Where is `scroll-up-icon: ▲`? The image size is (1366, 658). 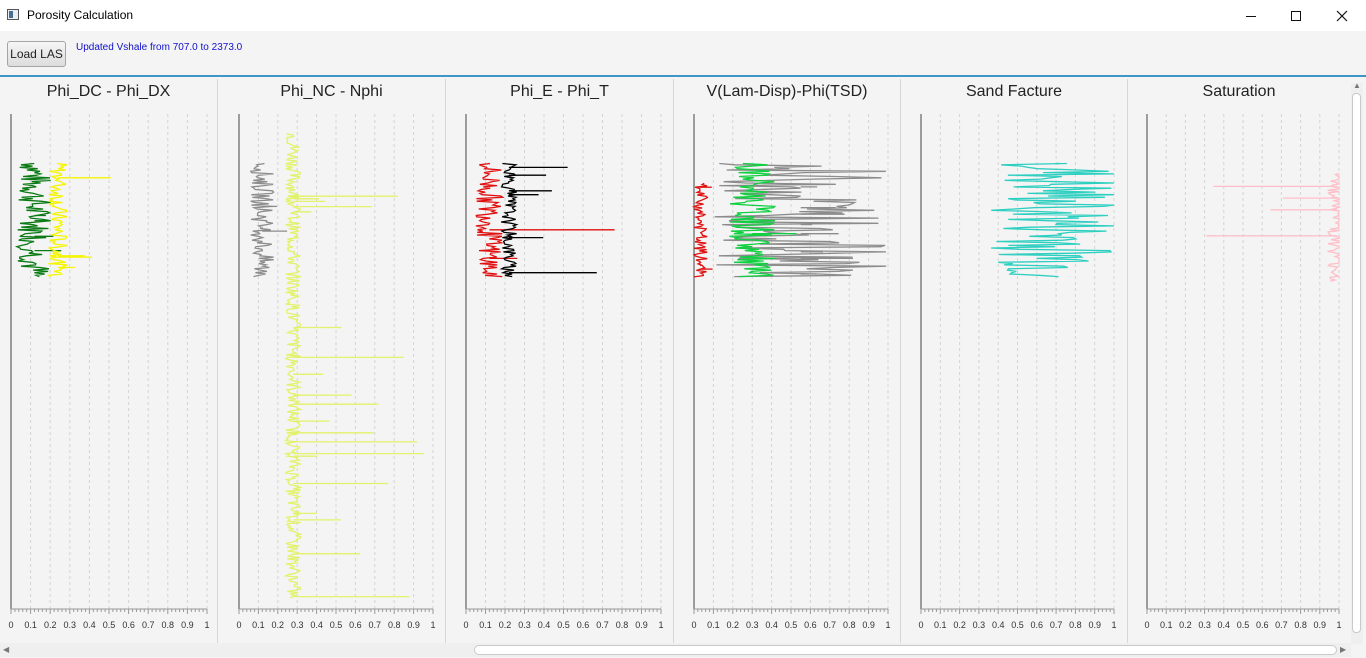 scroll-up-icon: ▲ is located at coordinates (1357, 85).